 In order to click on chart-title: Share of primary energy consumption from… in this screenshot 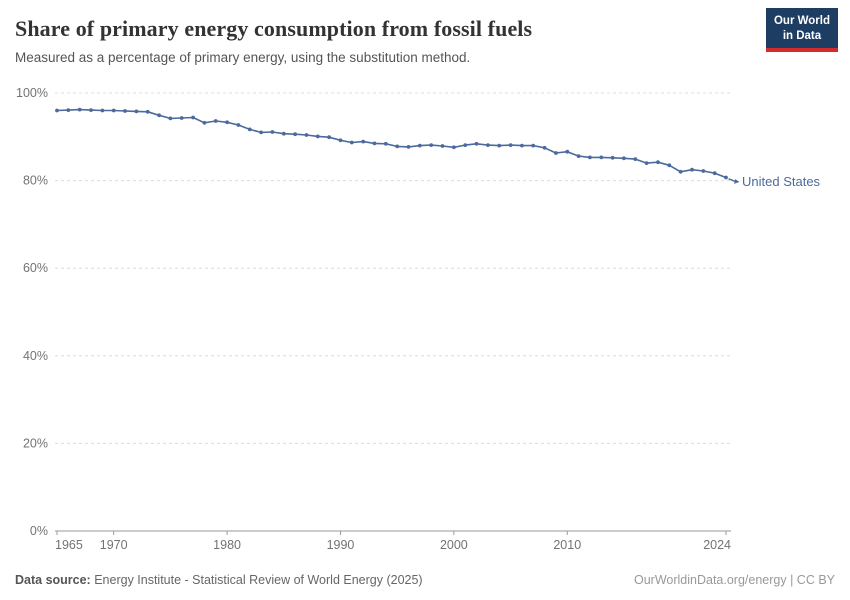, I will do `click(274, 28)`.